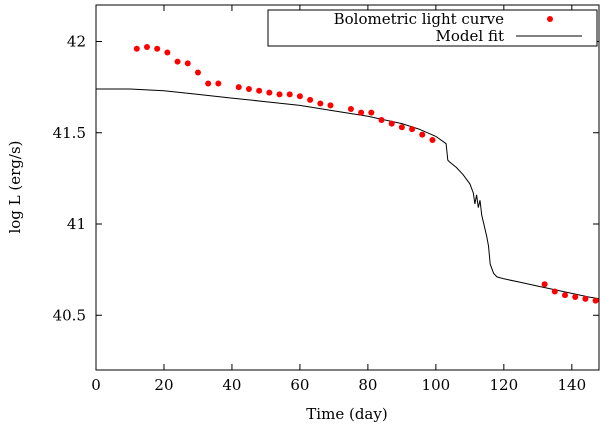  I want to click on legend-label-model-fit: Model fit, so click(470, 36).